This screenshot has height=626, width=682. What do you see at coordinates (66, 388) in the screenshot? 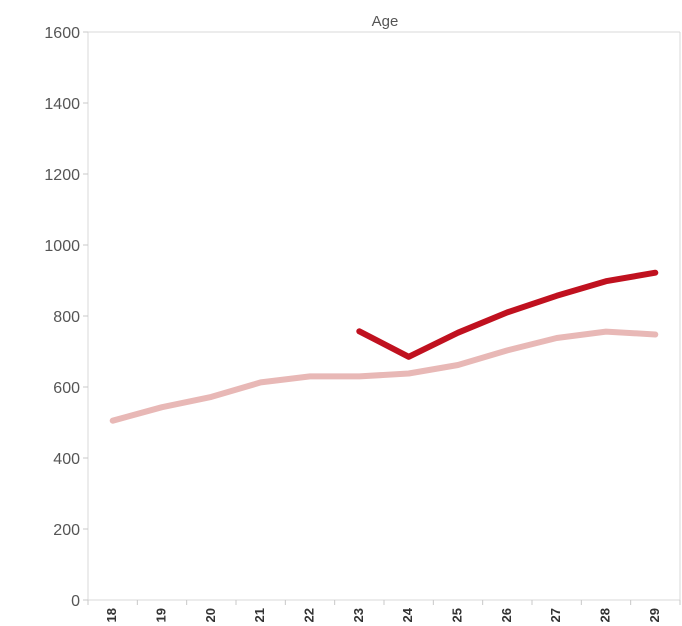
I see `y-tick-label: 600` at bounding box center [66, 388].